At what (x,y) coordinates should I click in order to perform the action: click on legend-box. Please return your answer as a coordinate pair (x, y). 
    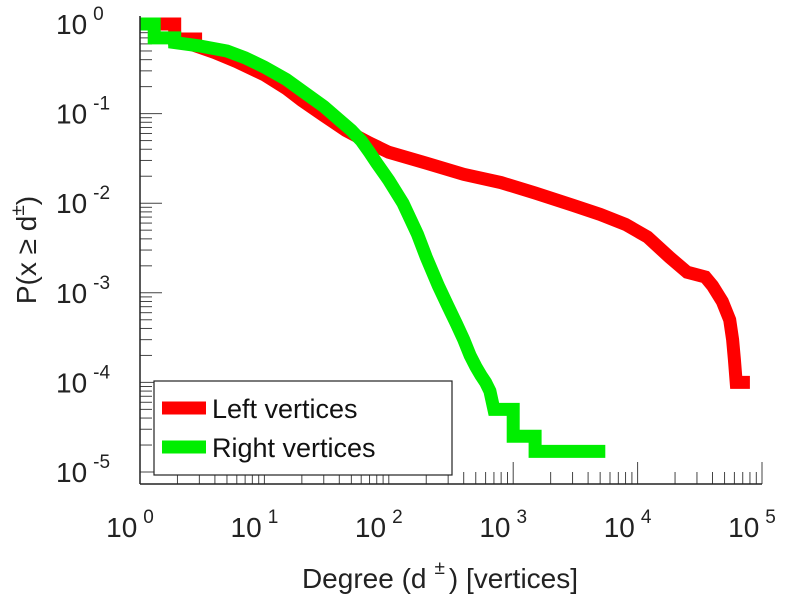
    Looking at the image, I should click on (303, 428).